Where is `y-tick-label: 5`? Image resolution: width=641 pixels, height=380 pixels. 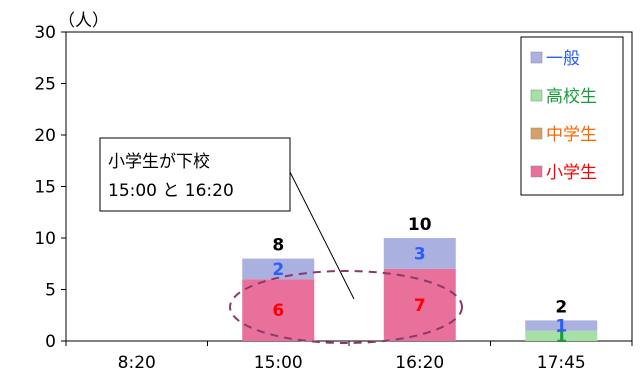
y-tick-label: 5 is located at coordinates (50, 291).